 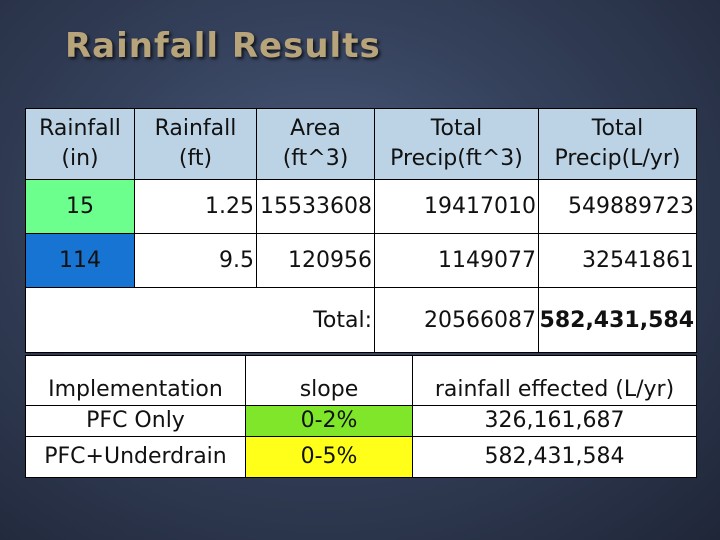 What do you see at coordinates (223, 46) in the screenshot?
I see `page-title: Rainfall Results` at bounding box center [223, 46].